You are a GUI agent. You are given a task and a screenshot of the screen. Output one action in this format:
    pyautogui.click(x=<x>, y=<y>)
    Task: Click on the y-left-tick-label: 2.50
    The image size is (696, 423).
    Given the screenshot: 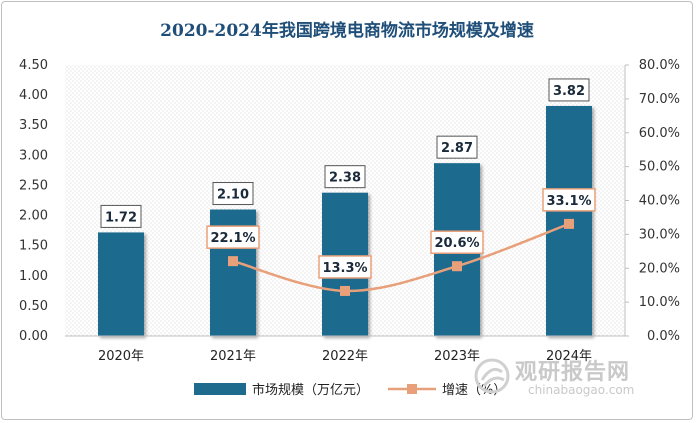 What is the action you would take?
    pyautogui.click(x=33, y=185)
    